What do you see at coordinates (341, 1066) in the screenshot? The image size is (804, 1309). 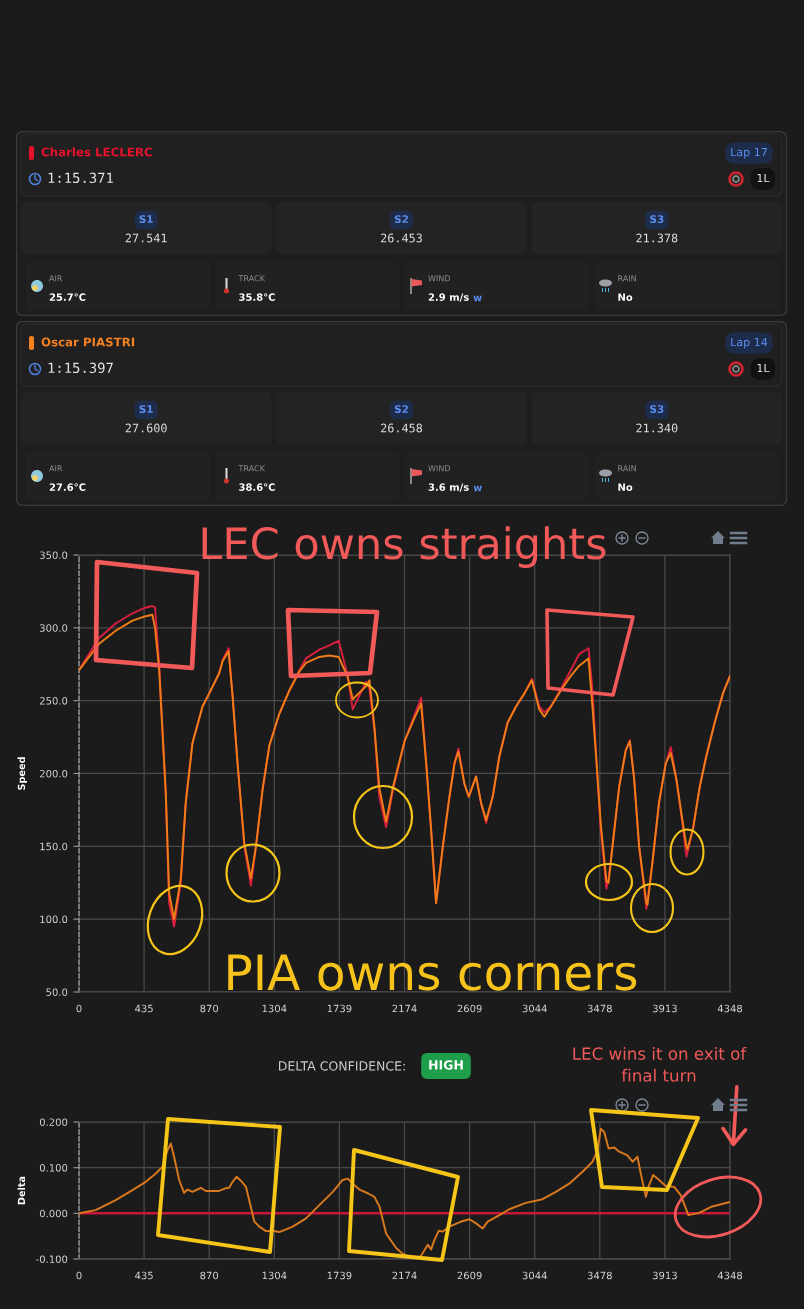 I see `chart-title: DELTA CONFIDENCE:` at bounding box center [341, 1066].